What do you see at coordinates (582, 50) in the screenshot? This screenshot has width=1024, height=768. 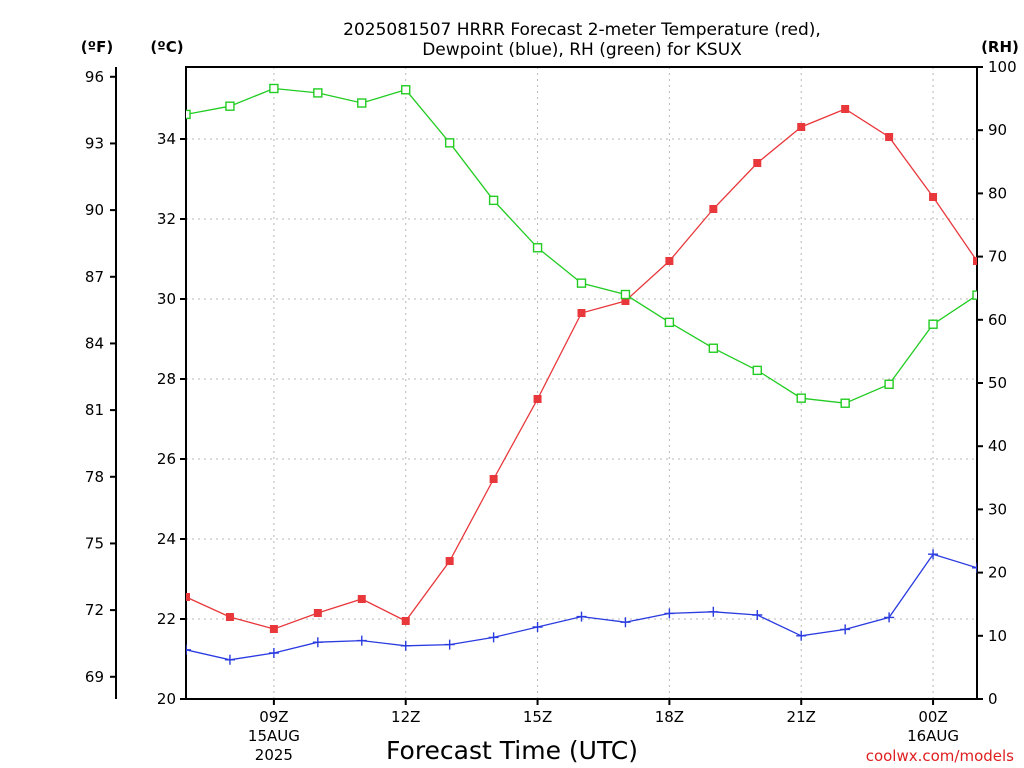 I see `chart-subtitle: Dewpoint (blue), RH (green) for KSUX` at bounding box center [582, 50].